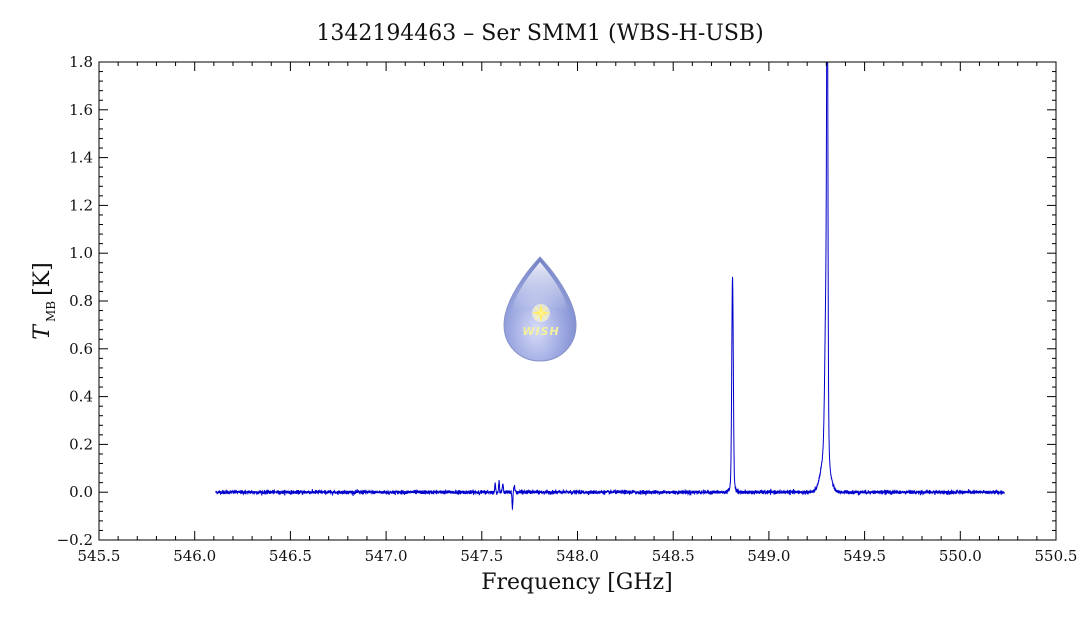  I want to click on y-tick-label: 0.0, so click(81, 492).